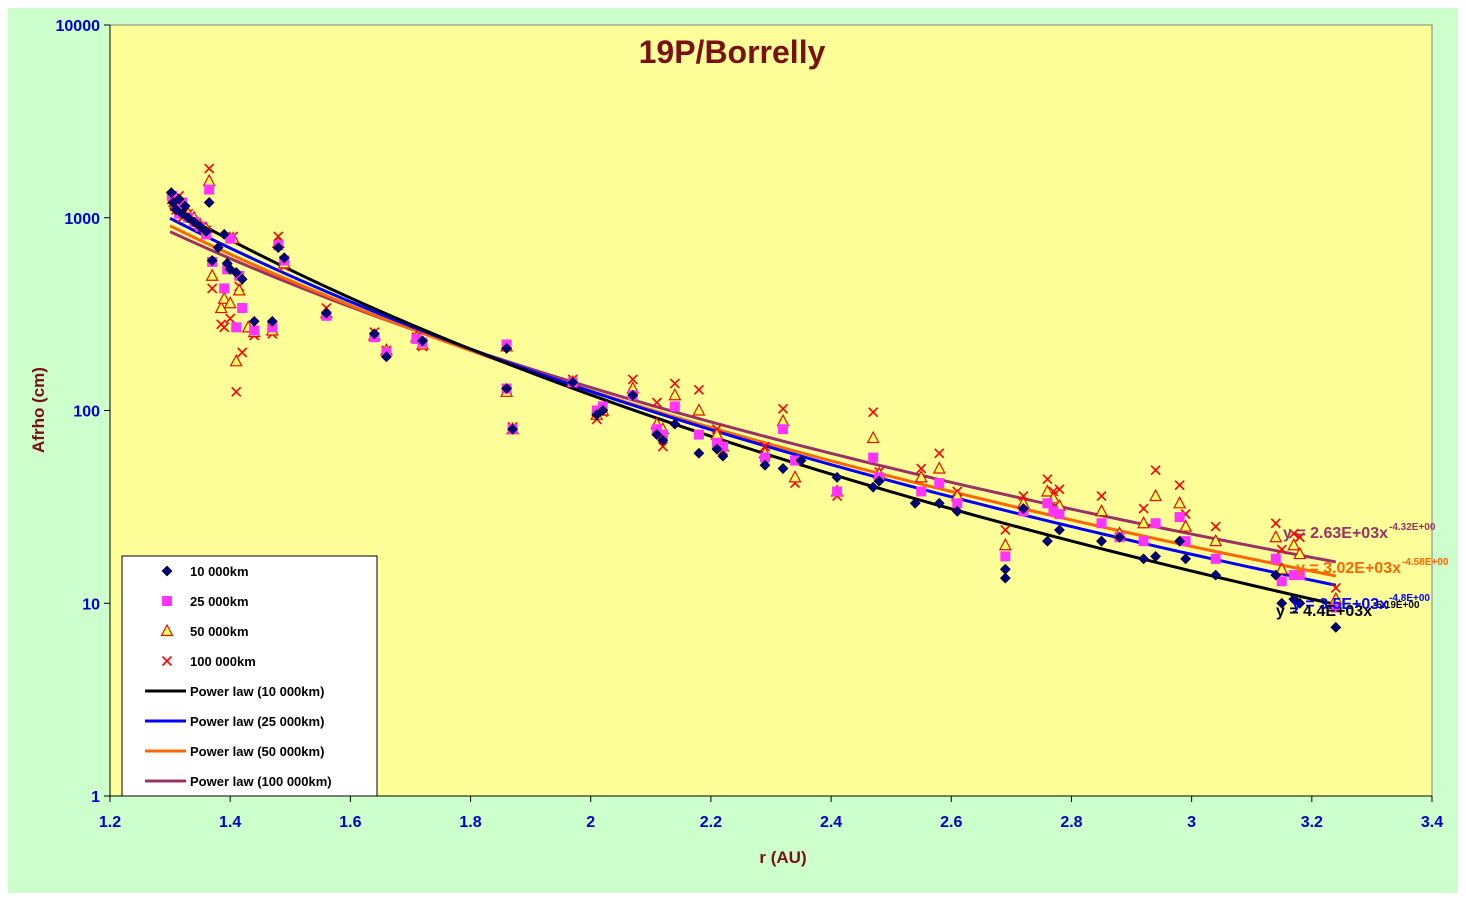  What do you see at coordinates (1335, 533) in the screenshot?
I see `fit-equation: y = 2.63E+03x` at bounding box center [1335, 533].